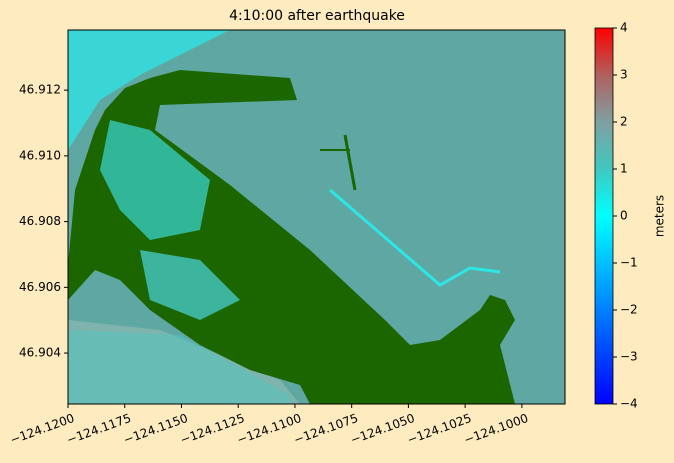 Image resolution: width=674 pixels, height=463 pixels. I want to click on colorbar-tick-label: 1, so click(624, 169).